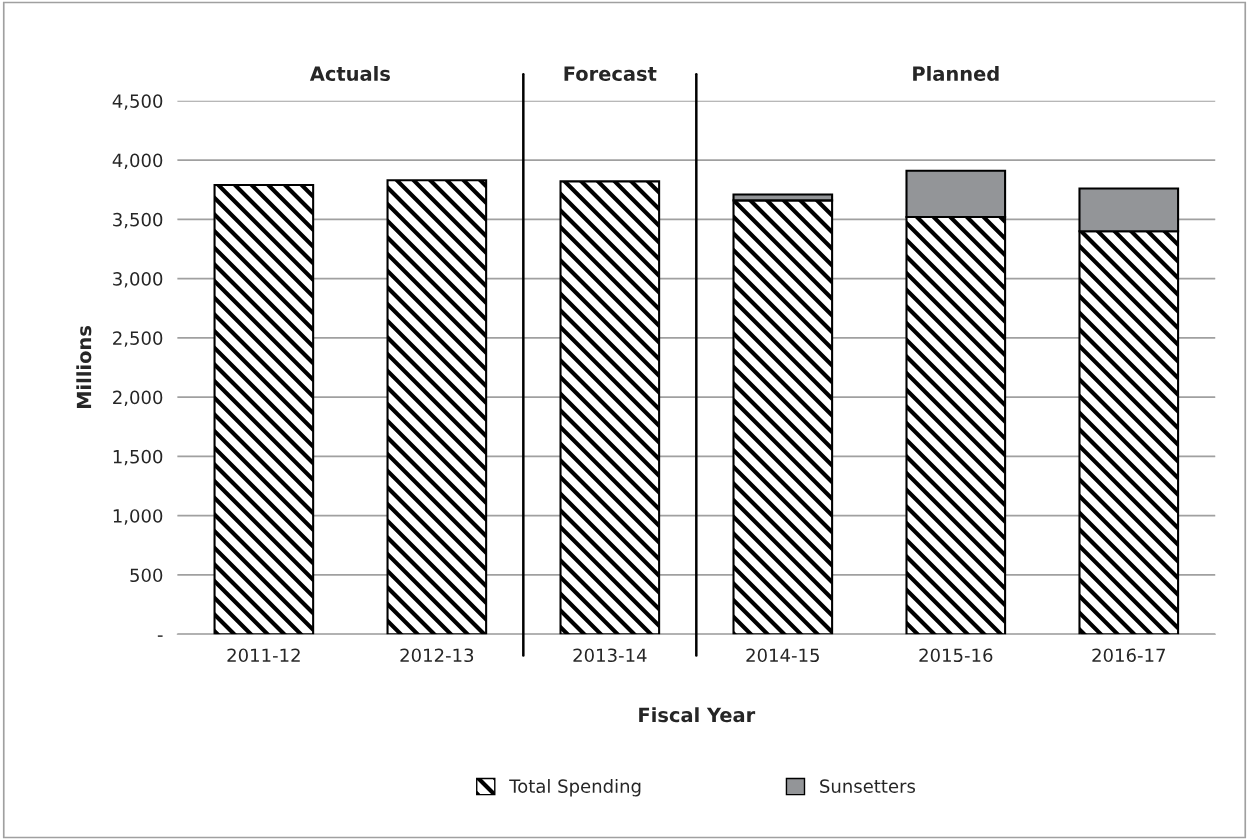 The height and width of the screenshot is (840, 1249). What do you see at coordinates (84, 367) in the screenshot?
I see `y-axis-title: Millions` at bounding box center [84, 367].